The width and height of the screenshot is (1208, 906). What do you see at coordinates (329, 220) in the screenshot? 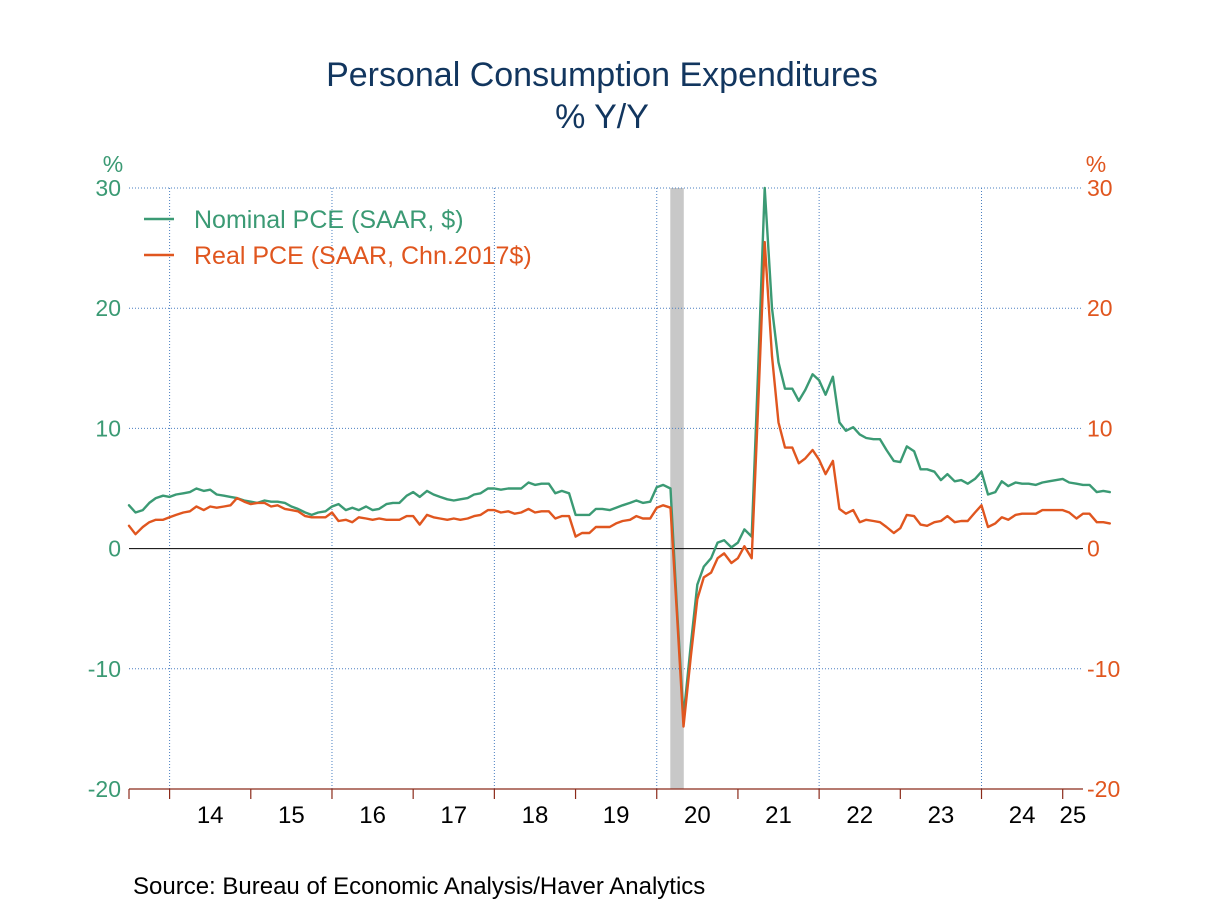
I see `legend-label: Nominal PCE (SAAR, $)` at bounding box center [329, 220].